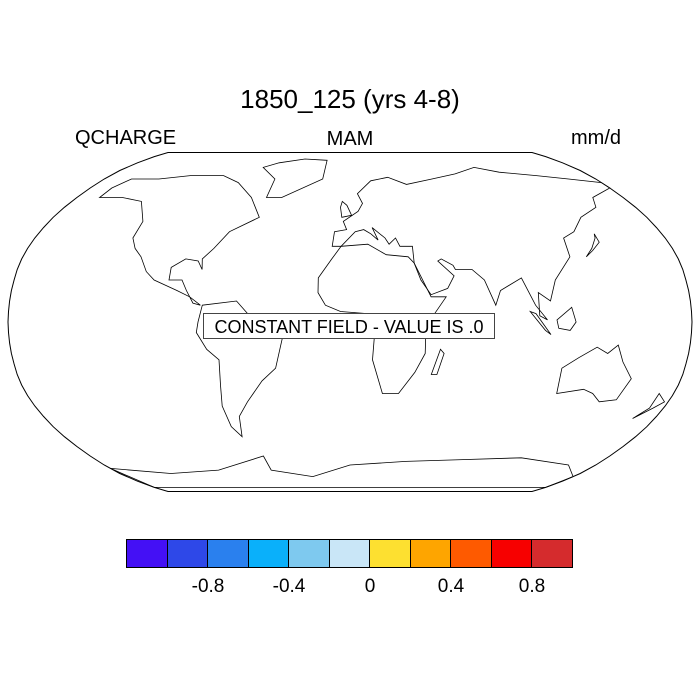 This screenshot has width=700, height=700. Describe the element at coordinates (126, 138) in the screenshot. I see `variable-name: QCHARGE` at that location.